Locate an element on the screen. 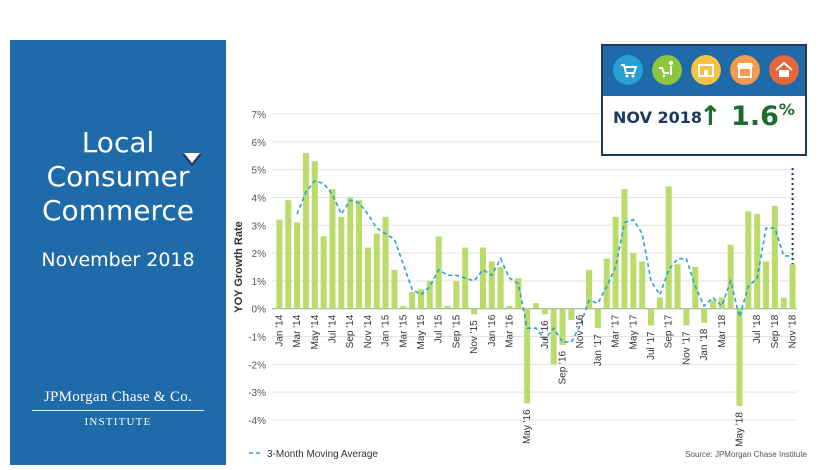 The width and height of the screenshot is (820, 470). x-tick-label: Sep '16 is located at coordinates (563, 367).